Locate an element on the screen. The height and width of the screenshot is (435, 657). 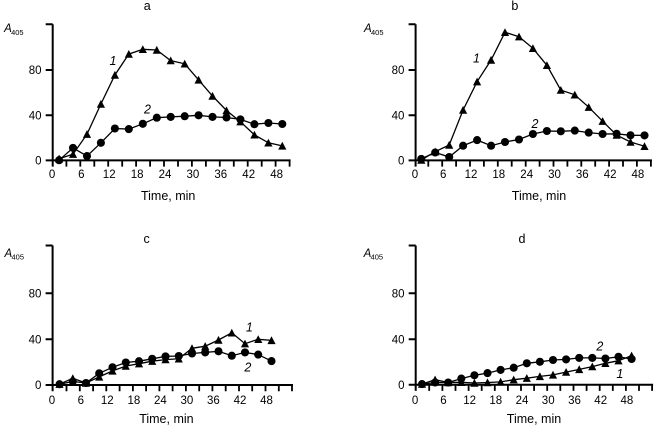
svg-text: c is located at coordinates (146, 239).